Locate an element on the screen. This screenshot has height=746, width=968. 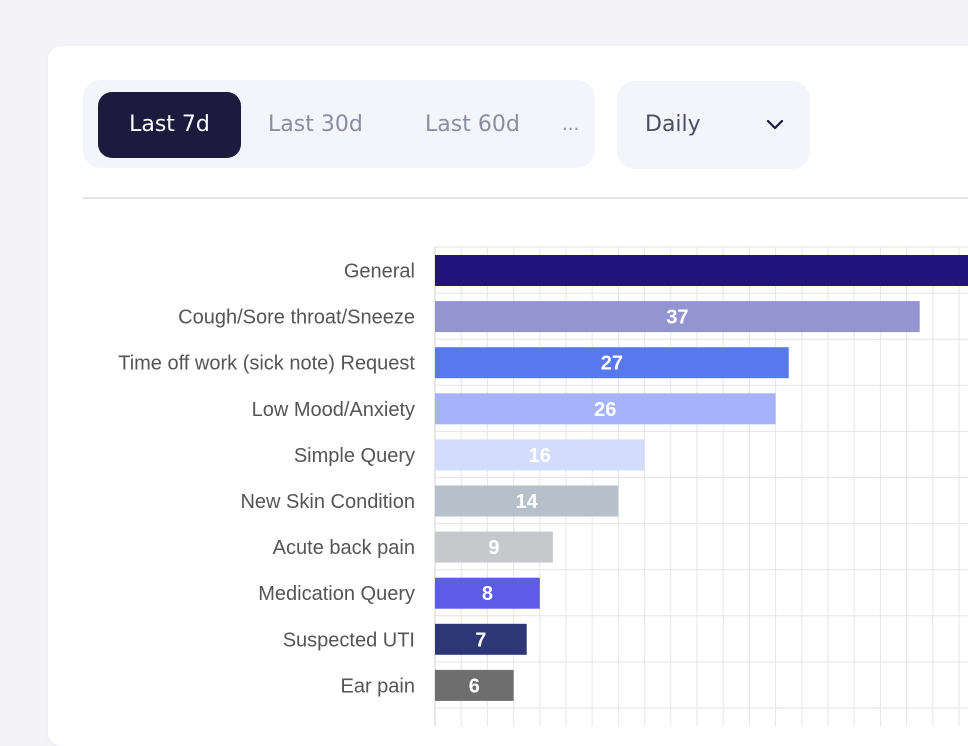
data-label: 27 is located at coordinates (612, 364).